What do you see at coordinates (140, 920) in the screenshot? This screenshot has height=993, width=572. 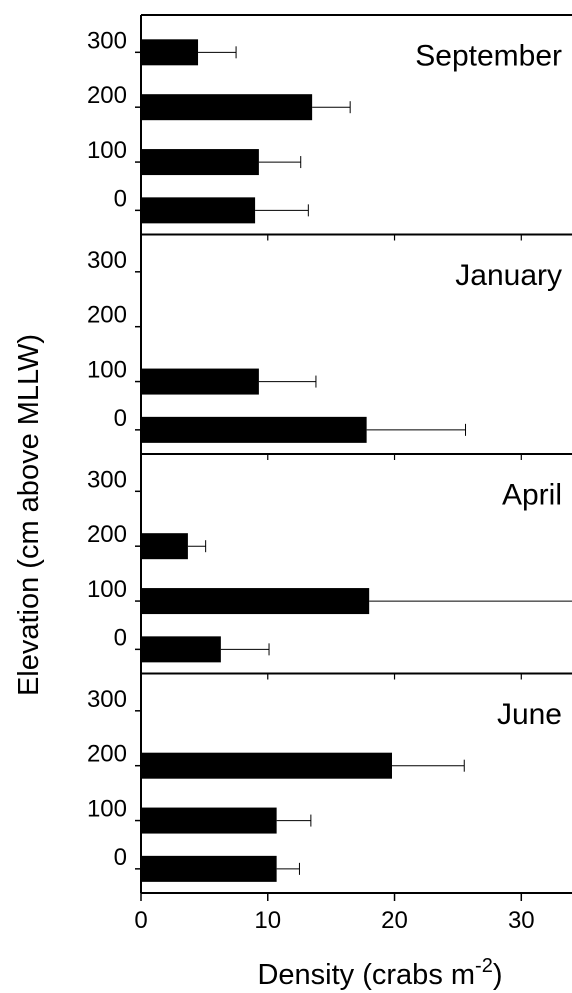 I see `x-tick-label: 0` at bounding box center [140, 920].